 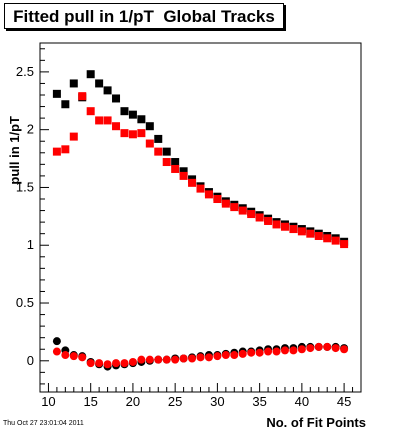 I want to click on y-tick-label: 1.5, so click(x=25, y=186).